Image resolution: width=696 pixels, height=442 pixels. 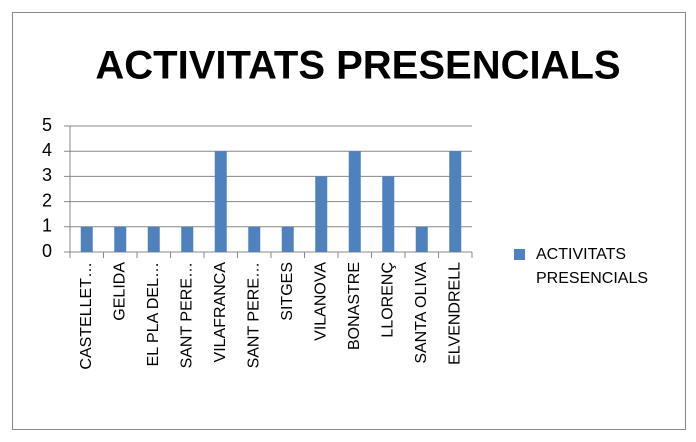 I want to click on y-tick-label: 3, so click(x=47, y=175).